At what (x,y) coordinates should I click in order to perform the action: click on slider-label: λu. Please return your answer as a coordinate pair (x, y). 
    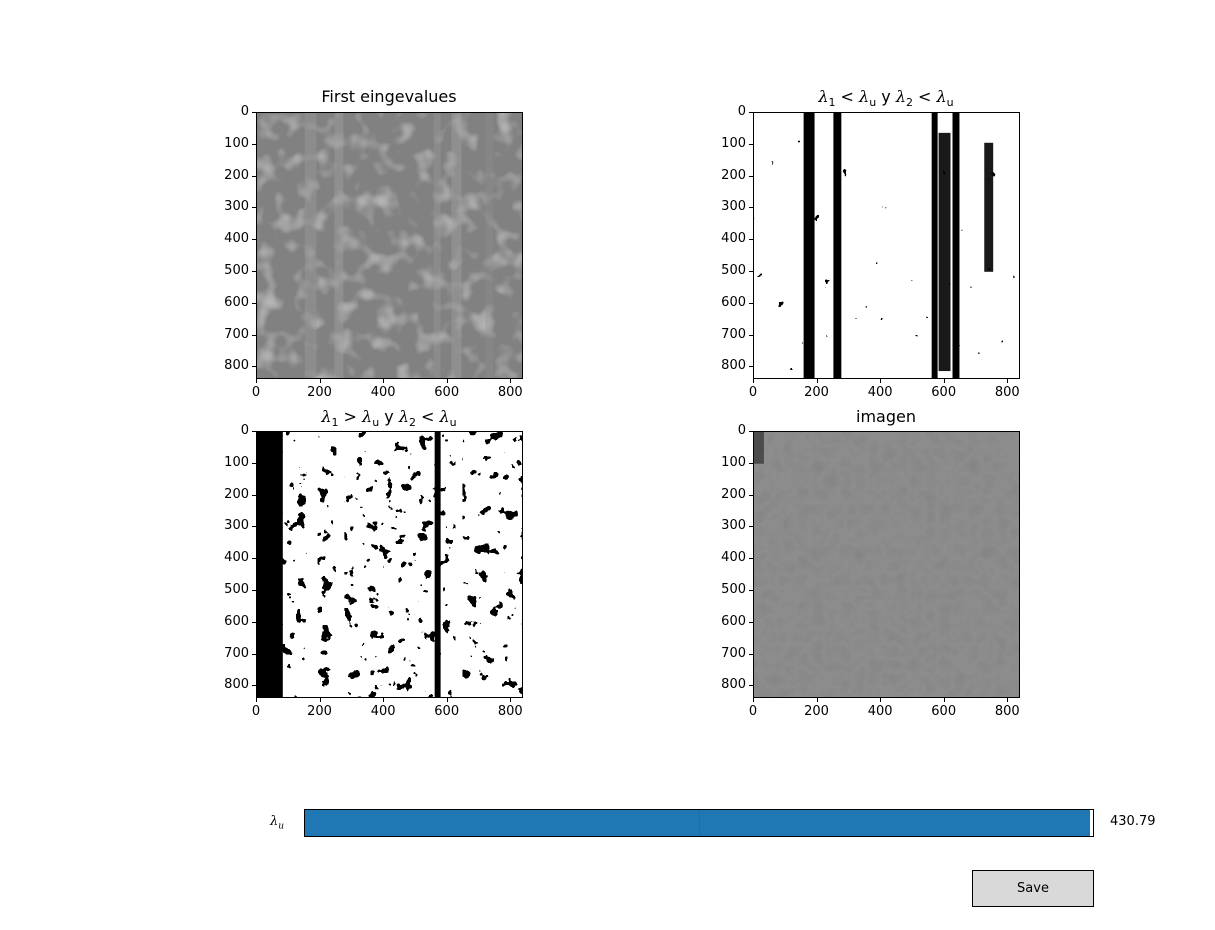
    Looking at the image, I should click on (277, 823).